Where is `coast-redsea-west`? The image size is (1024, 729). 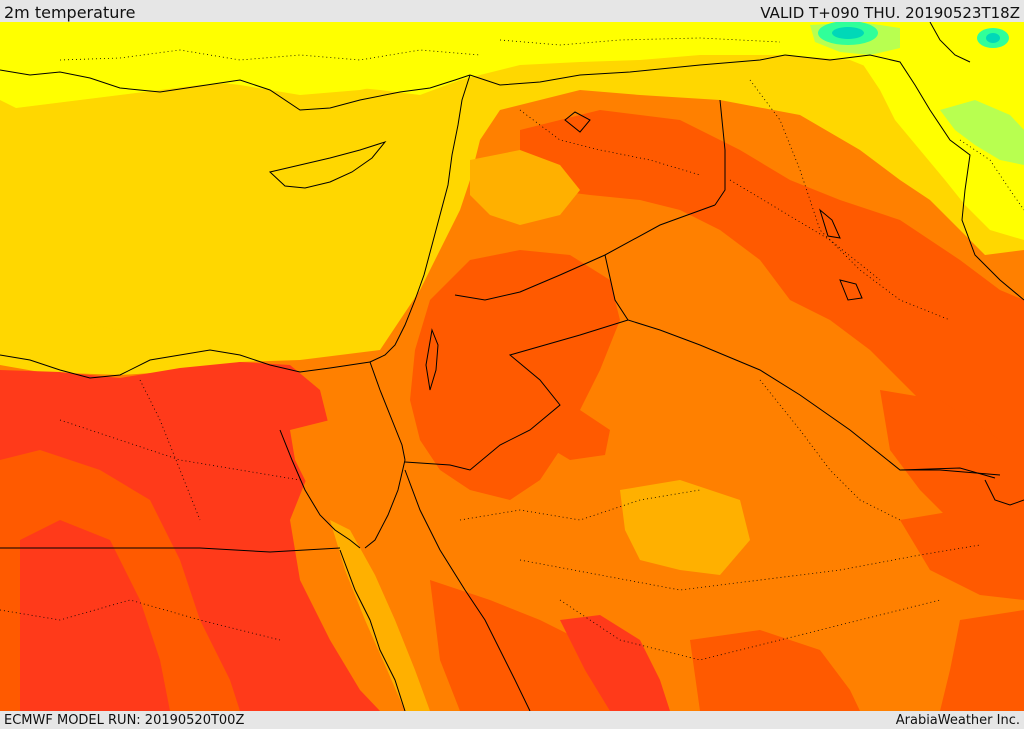 coast-redsea-west is located at coordinates (372, 630).